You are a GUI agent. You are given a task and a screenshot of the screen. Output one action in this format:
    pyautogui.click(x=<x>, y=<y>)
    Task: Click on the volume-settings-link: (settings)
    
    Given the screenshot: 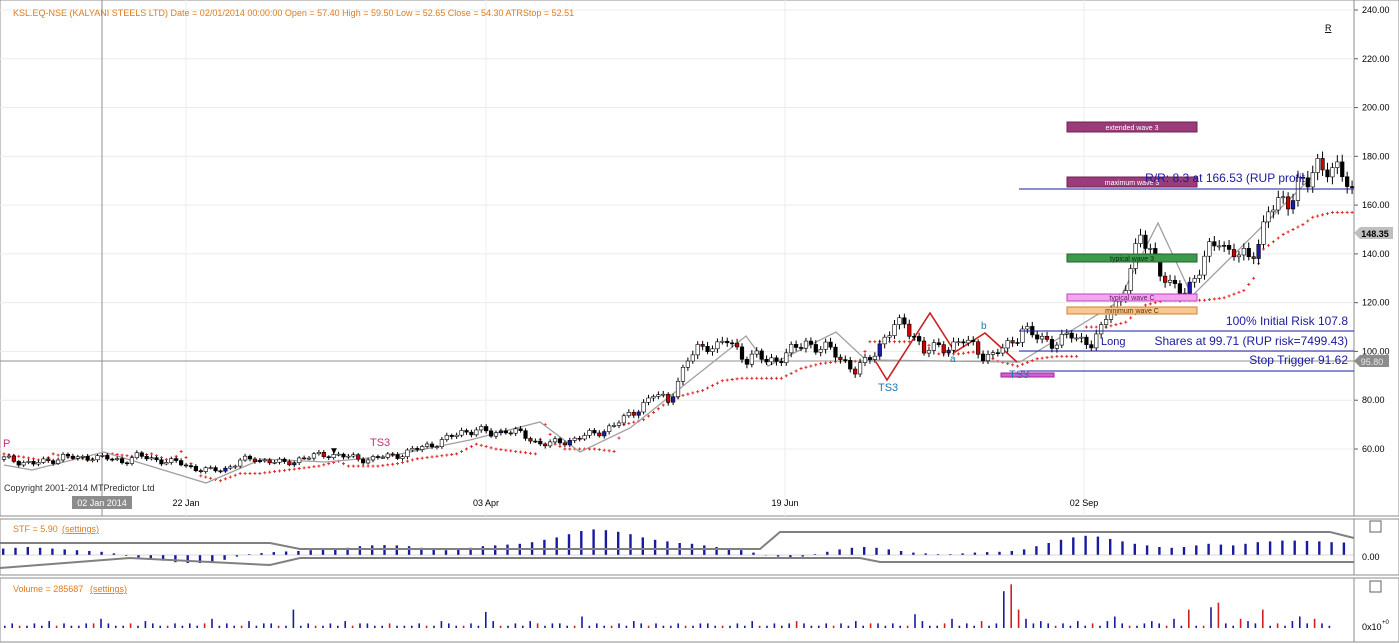 What is the action you would take?
    pyautogui.click(x=108, y=589)
    